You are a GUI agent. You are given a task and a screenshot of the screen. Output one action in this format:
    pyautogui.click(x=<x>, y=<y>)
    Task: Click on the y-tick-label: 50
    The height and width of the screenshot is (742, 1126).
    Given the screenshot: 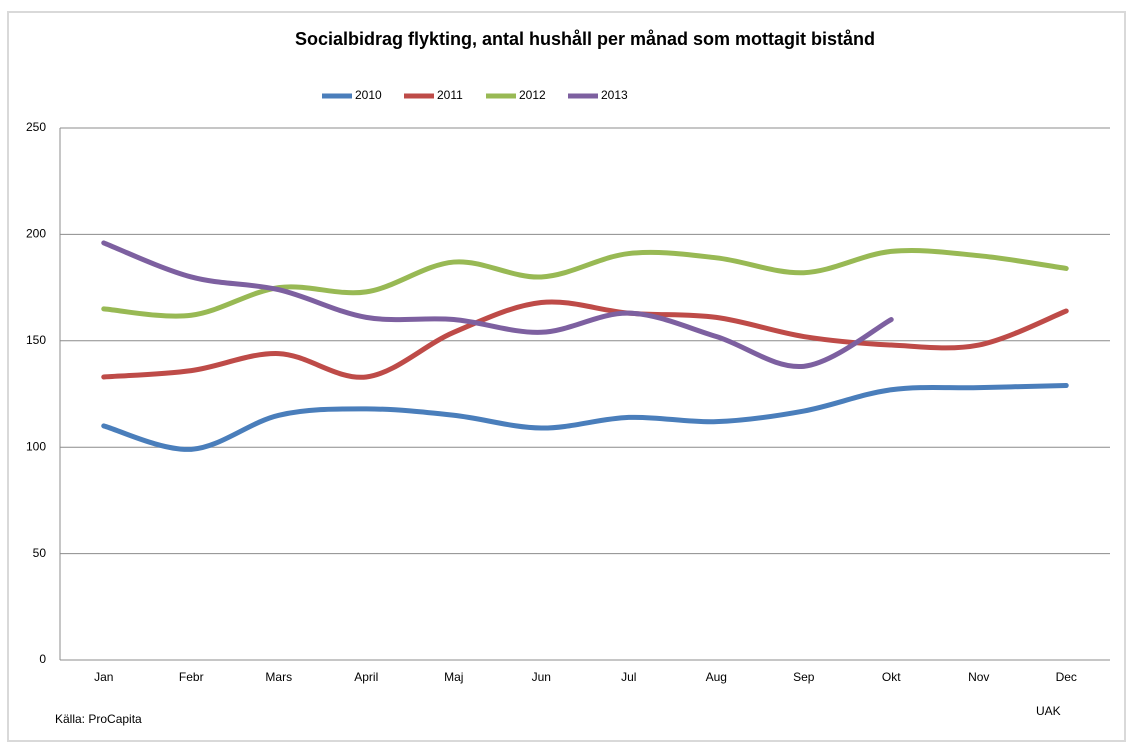 What is the action you would take?
    pyautogui.click(x=40, y=553)
    